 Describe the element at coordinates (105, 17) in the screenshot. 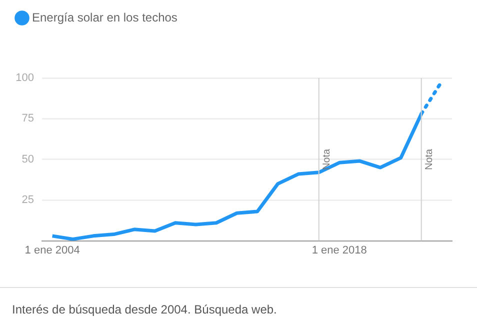

I see `legend-label: Energía solar en los techos` at that location.